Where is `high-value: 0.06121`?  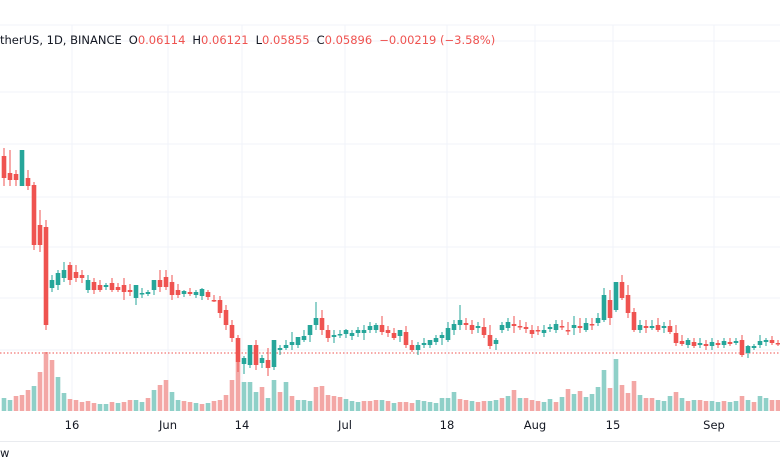 high-value: 0.06121 is located at coordinates (225, 40).